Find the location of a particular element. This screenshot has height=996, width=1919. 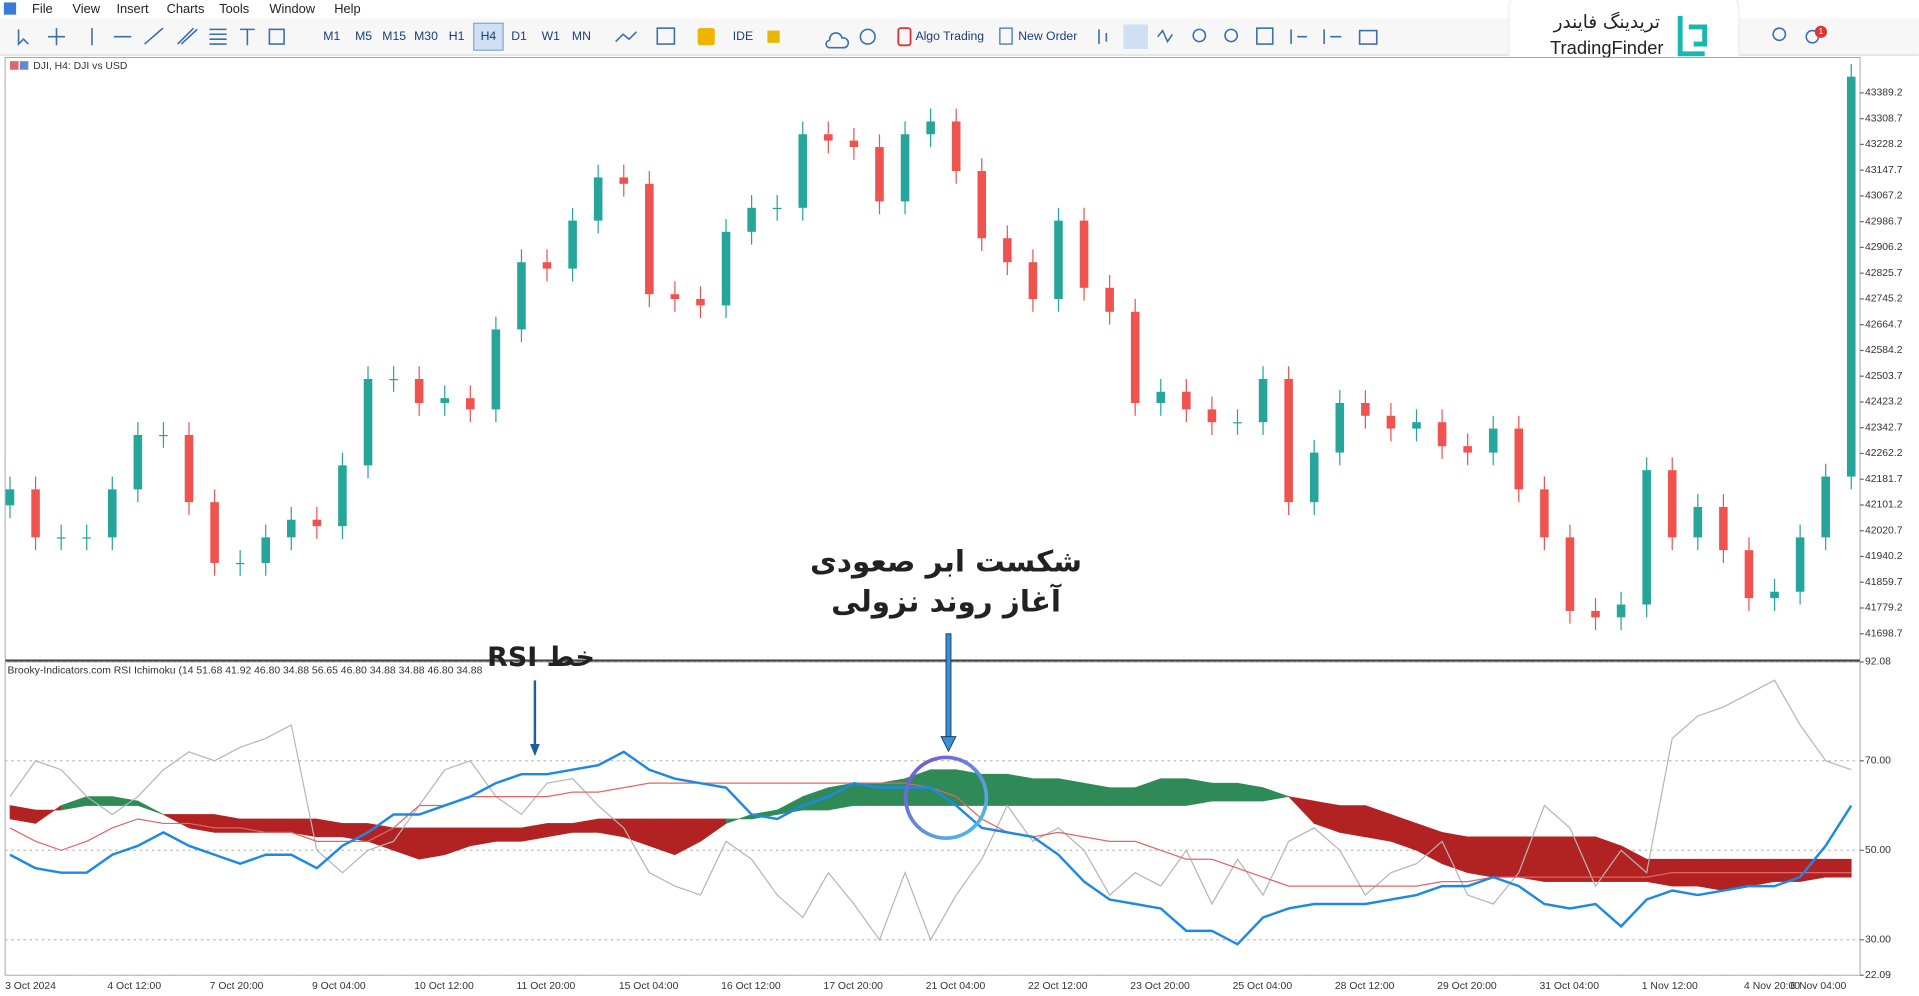

y-tick-label: 70.00 is located at coordinates (1878, 761).